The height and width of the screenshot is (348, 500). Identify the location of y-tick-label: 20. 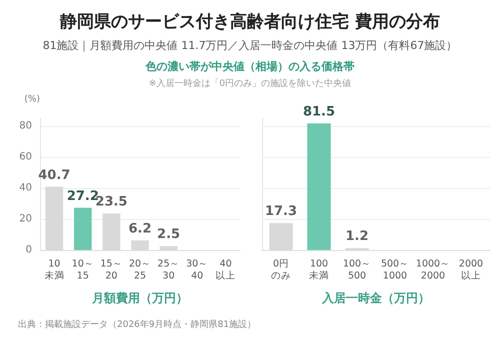
(25, 218).